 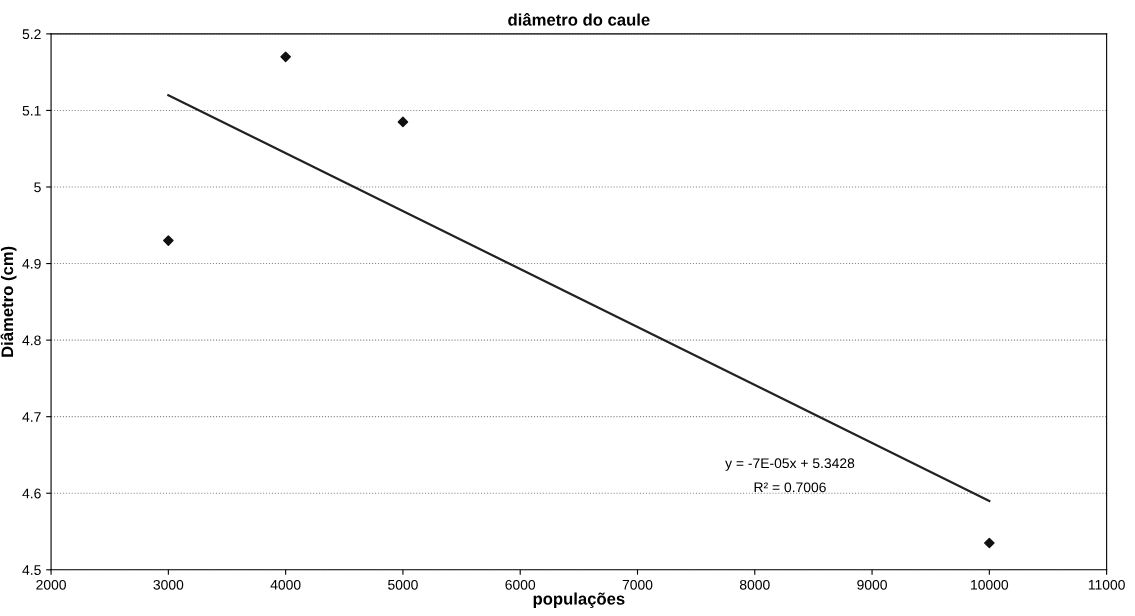 I want to click on x-tick-label: 9000, so click(x=872, y=584).